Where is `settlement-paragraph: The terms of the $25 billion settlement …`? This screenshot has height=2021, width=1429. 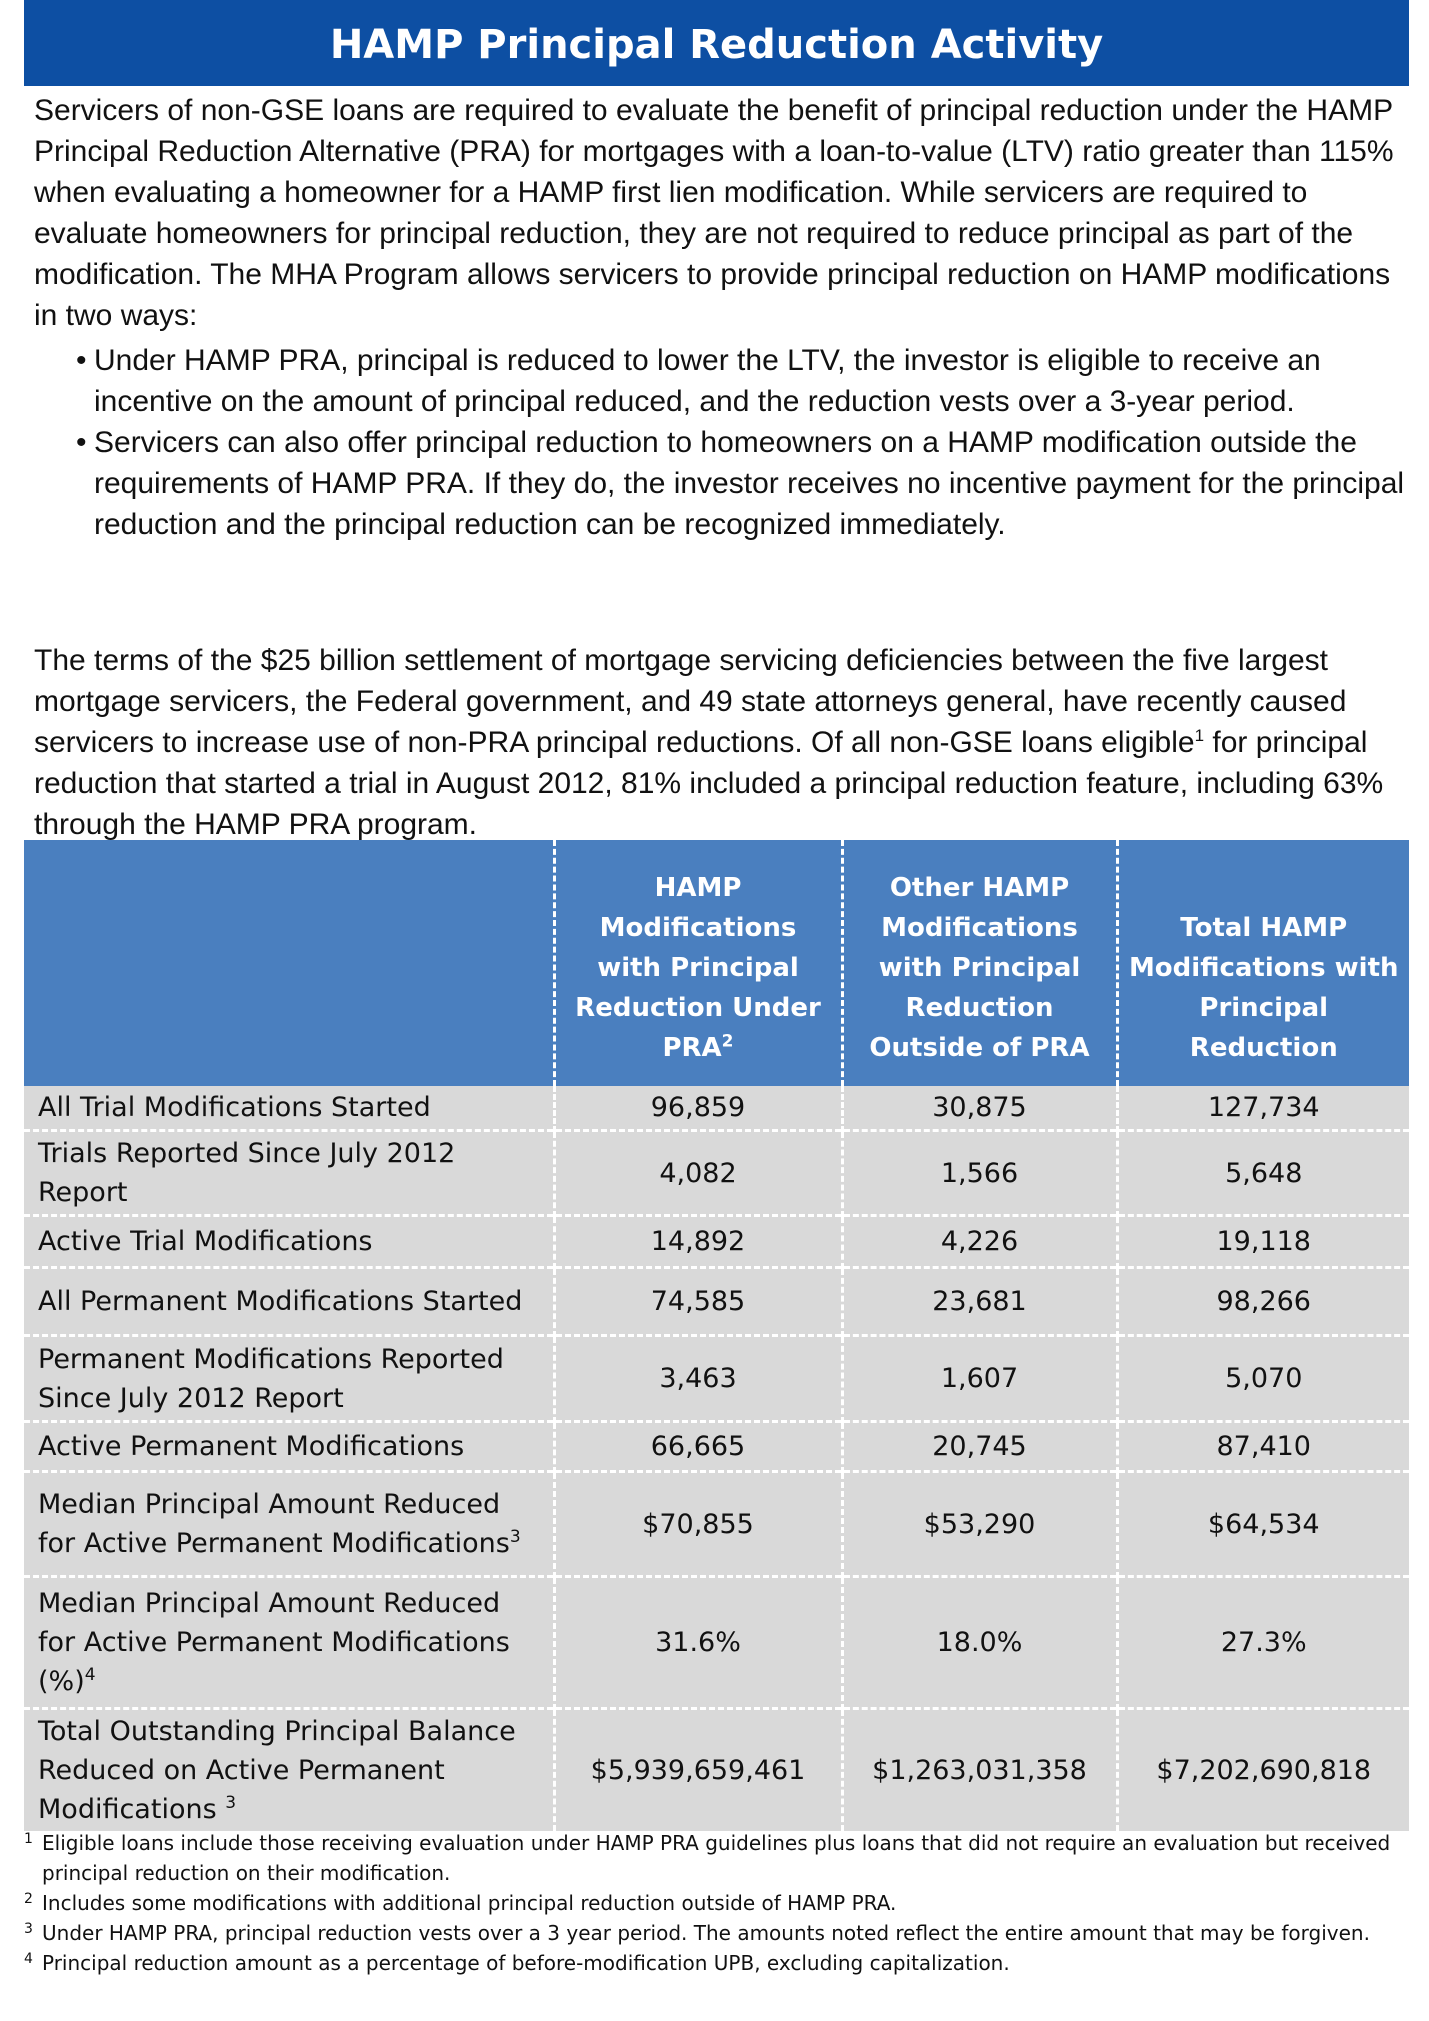
settlement-paragraph: The terms of the $25 billion settlement … is located at coordinates (716, 742).